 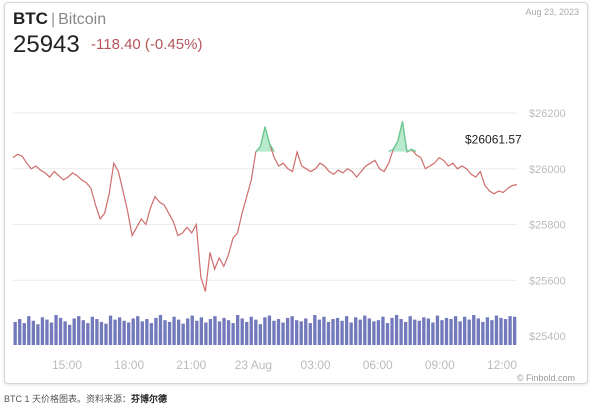 I want to click on y-tick-label: $25400, so click(x=547, y=337).